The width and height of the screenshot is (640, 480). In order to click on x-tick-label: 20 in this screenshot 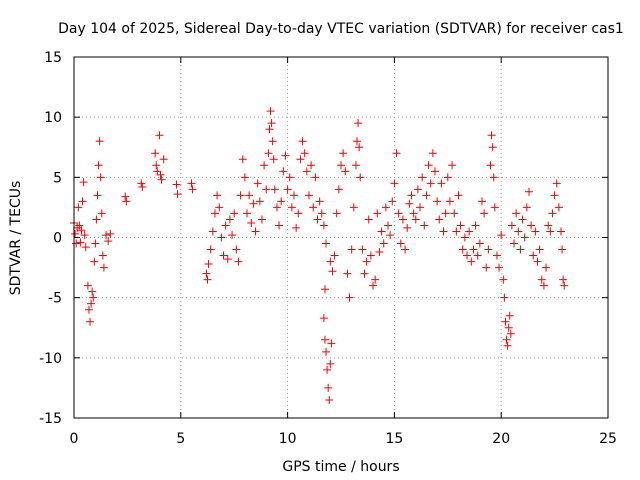, I will do `click(501, 439)`.